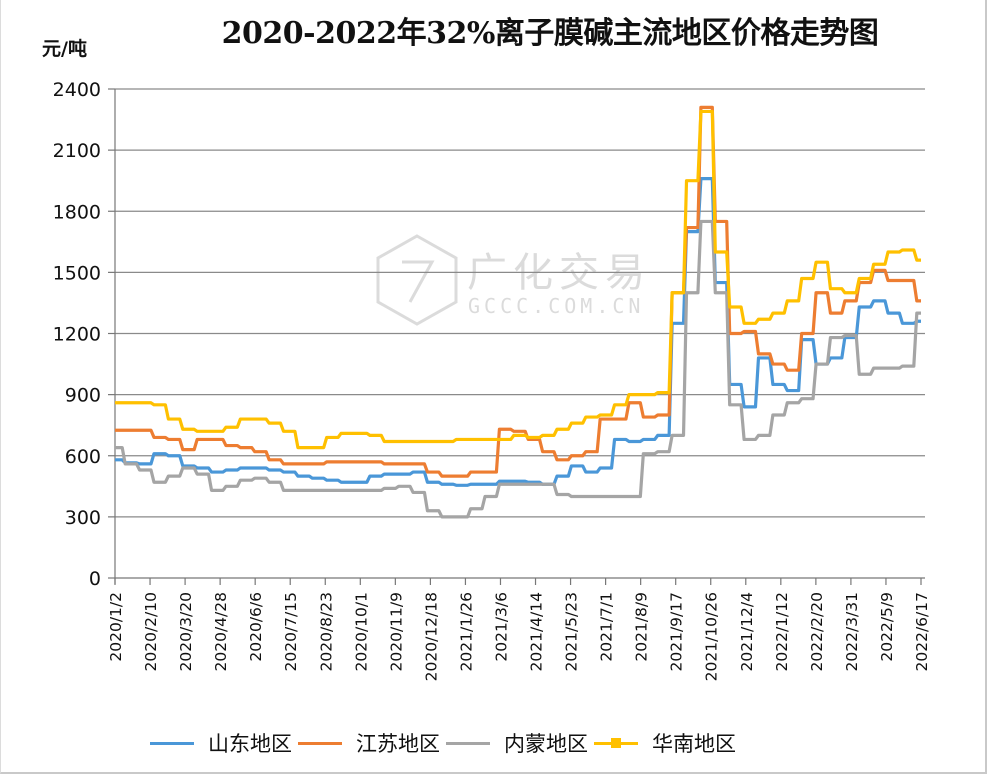  What do you see at coordinates (221, 631) in the screenshot?
I see `x-tick-label: 2020/4/28` at bounding box center [221, 631].